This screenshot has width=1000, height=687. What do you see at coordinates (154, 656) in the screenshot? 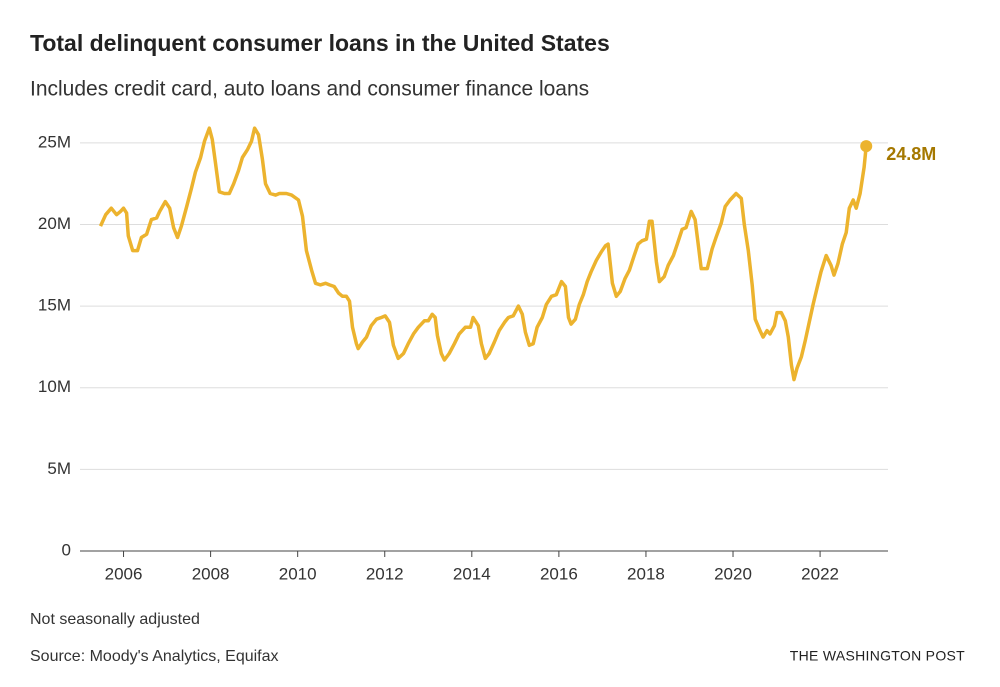
I see `source: Source: Moody's Analytics, Equifax` at bounding box center [154, 656].